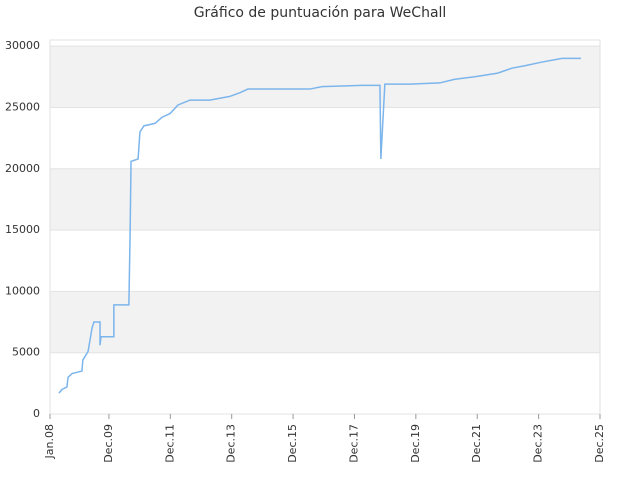 The width and height of the screenshot is (640, 484). Describe the element at coordinates (320, 13) in the screenshot. I see `chart-title: Gráfico de puntuación para WeChall` at that location.